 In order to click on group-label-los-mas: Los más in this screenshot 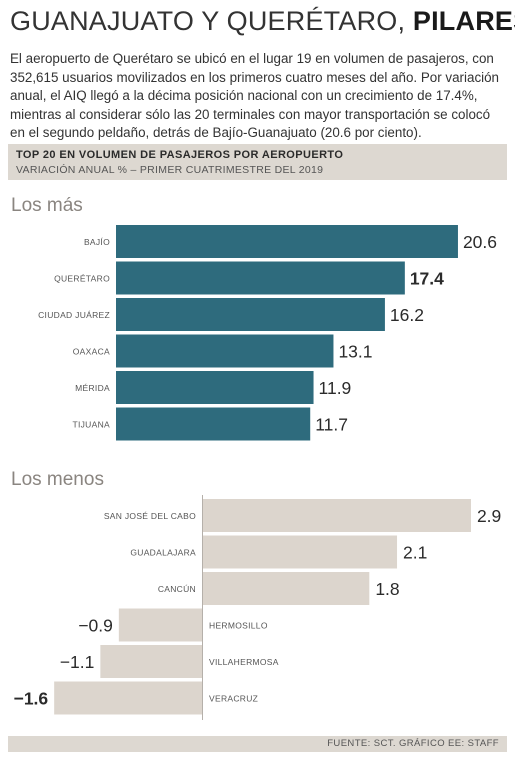, I will do `click(47, 205)`.